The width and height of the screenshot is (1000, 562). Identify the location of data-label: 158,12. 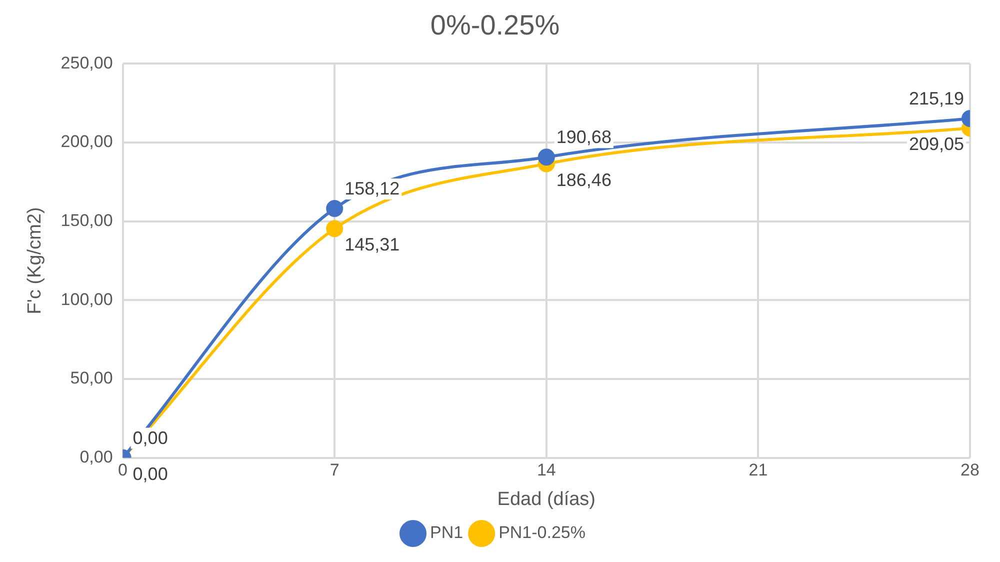
(372, 188).